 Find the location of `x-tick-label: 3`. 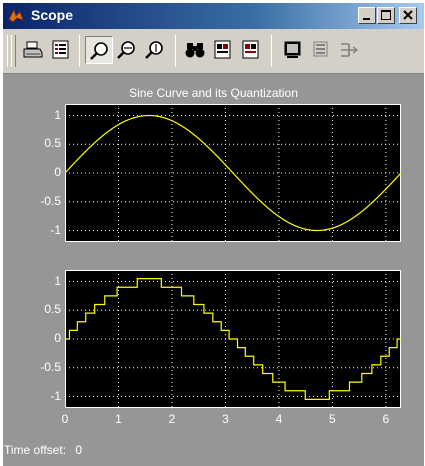

x-tick-label: 3 is located at coordinates (225, 419).